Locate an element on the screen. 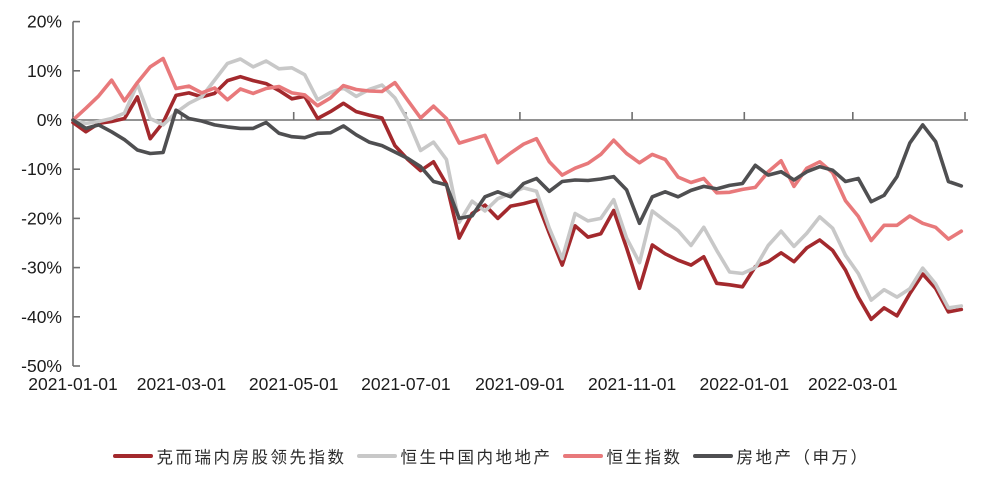 Image resolution: width=982 pixels, height=492 pixels. legend-item-hang-seng-index: 恒生指数 is located at coordinates (622, 456).